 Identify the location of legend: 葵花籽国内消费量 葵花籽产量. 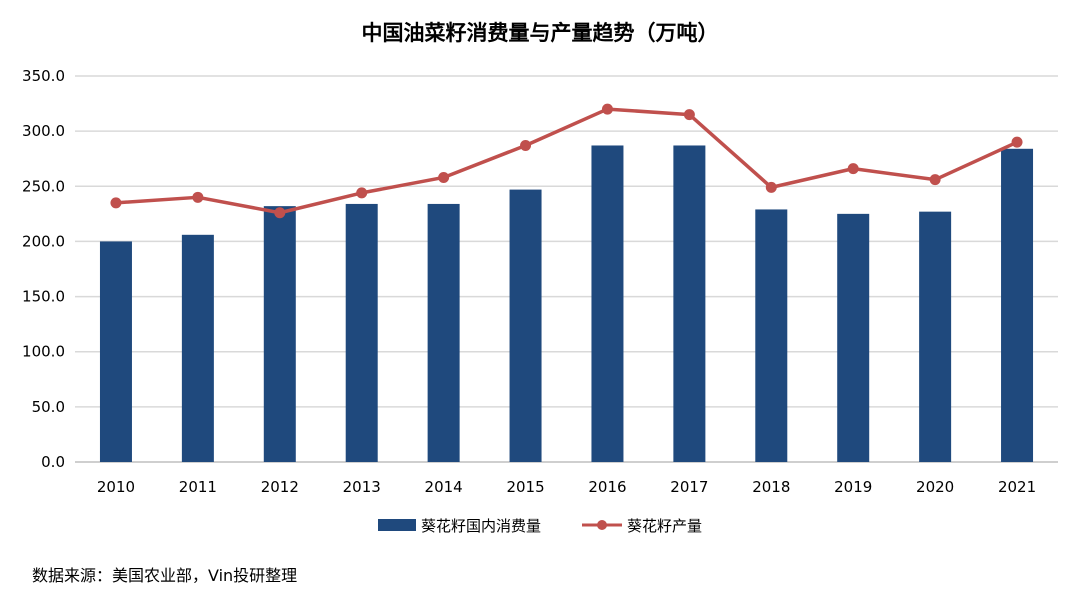
(540, 526).